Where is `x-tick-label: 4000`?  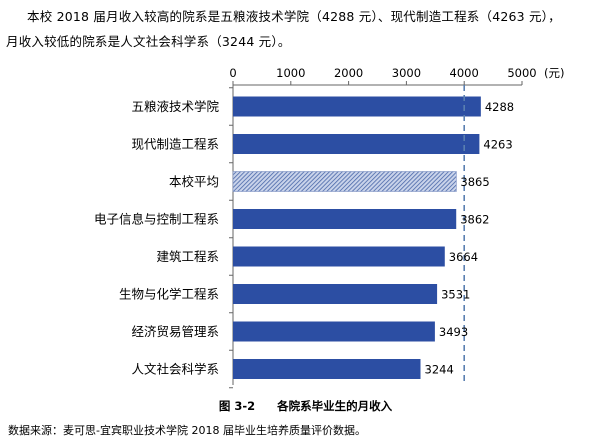
x-tick-label: 4000 is located at coordinates (464, 73).